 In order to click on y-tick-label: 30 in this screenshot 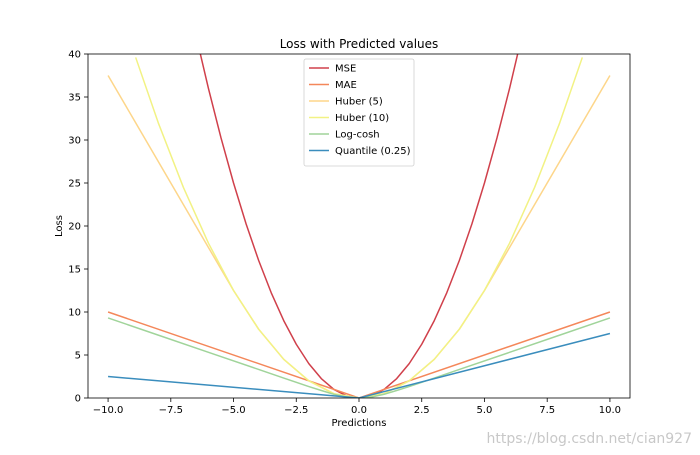, I will do `click(74, 141)`.